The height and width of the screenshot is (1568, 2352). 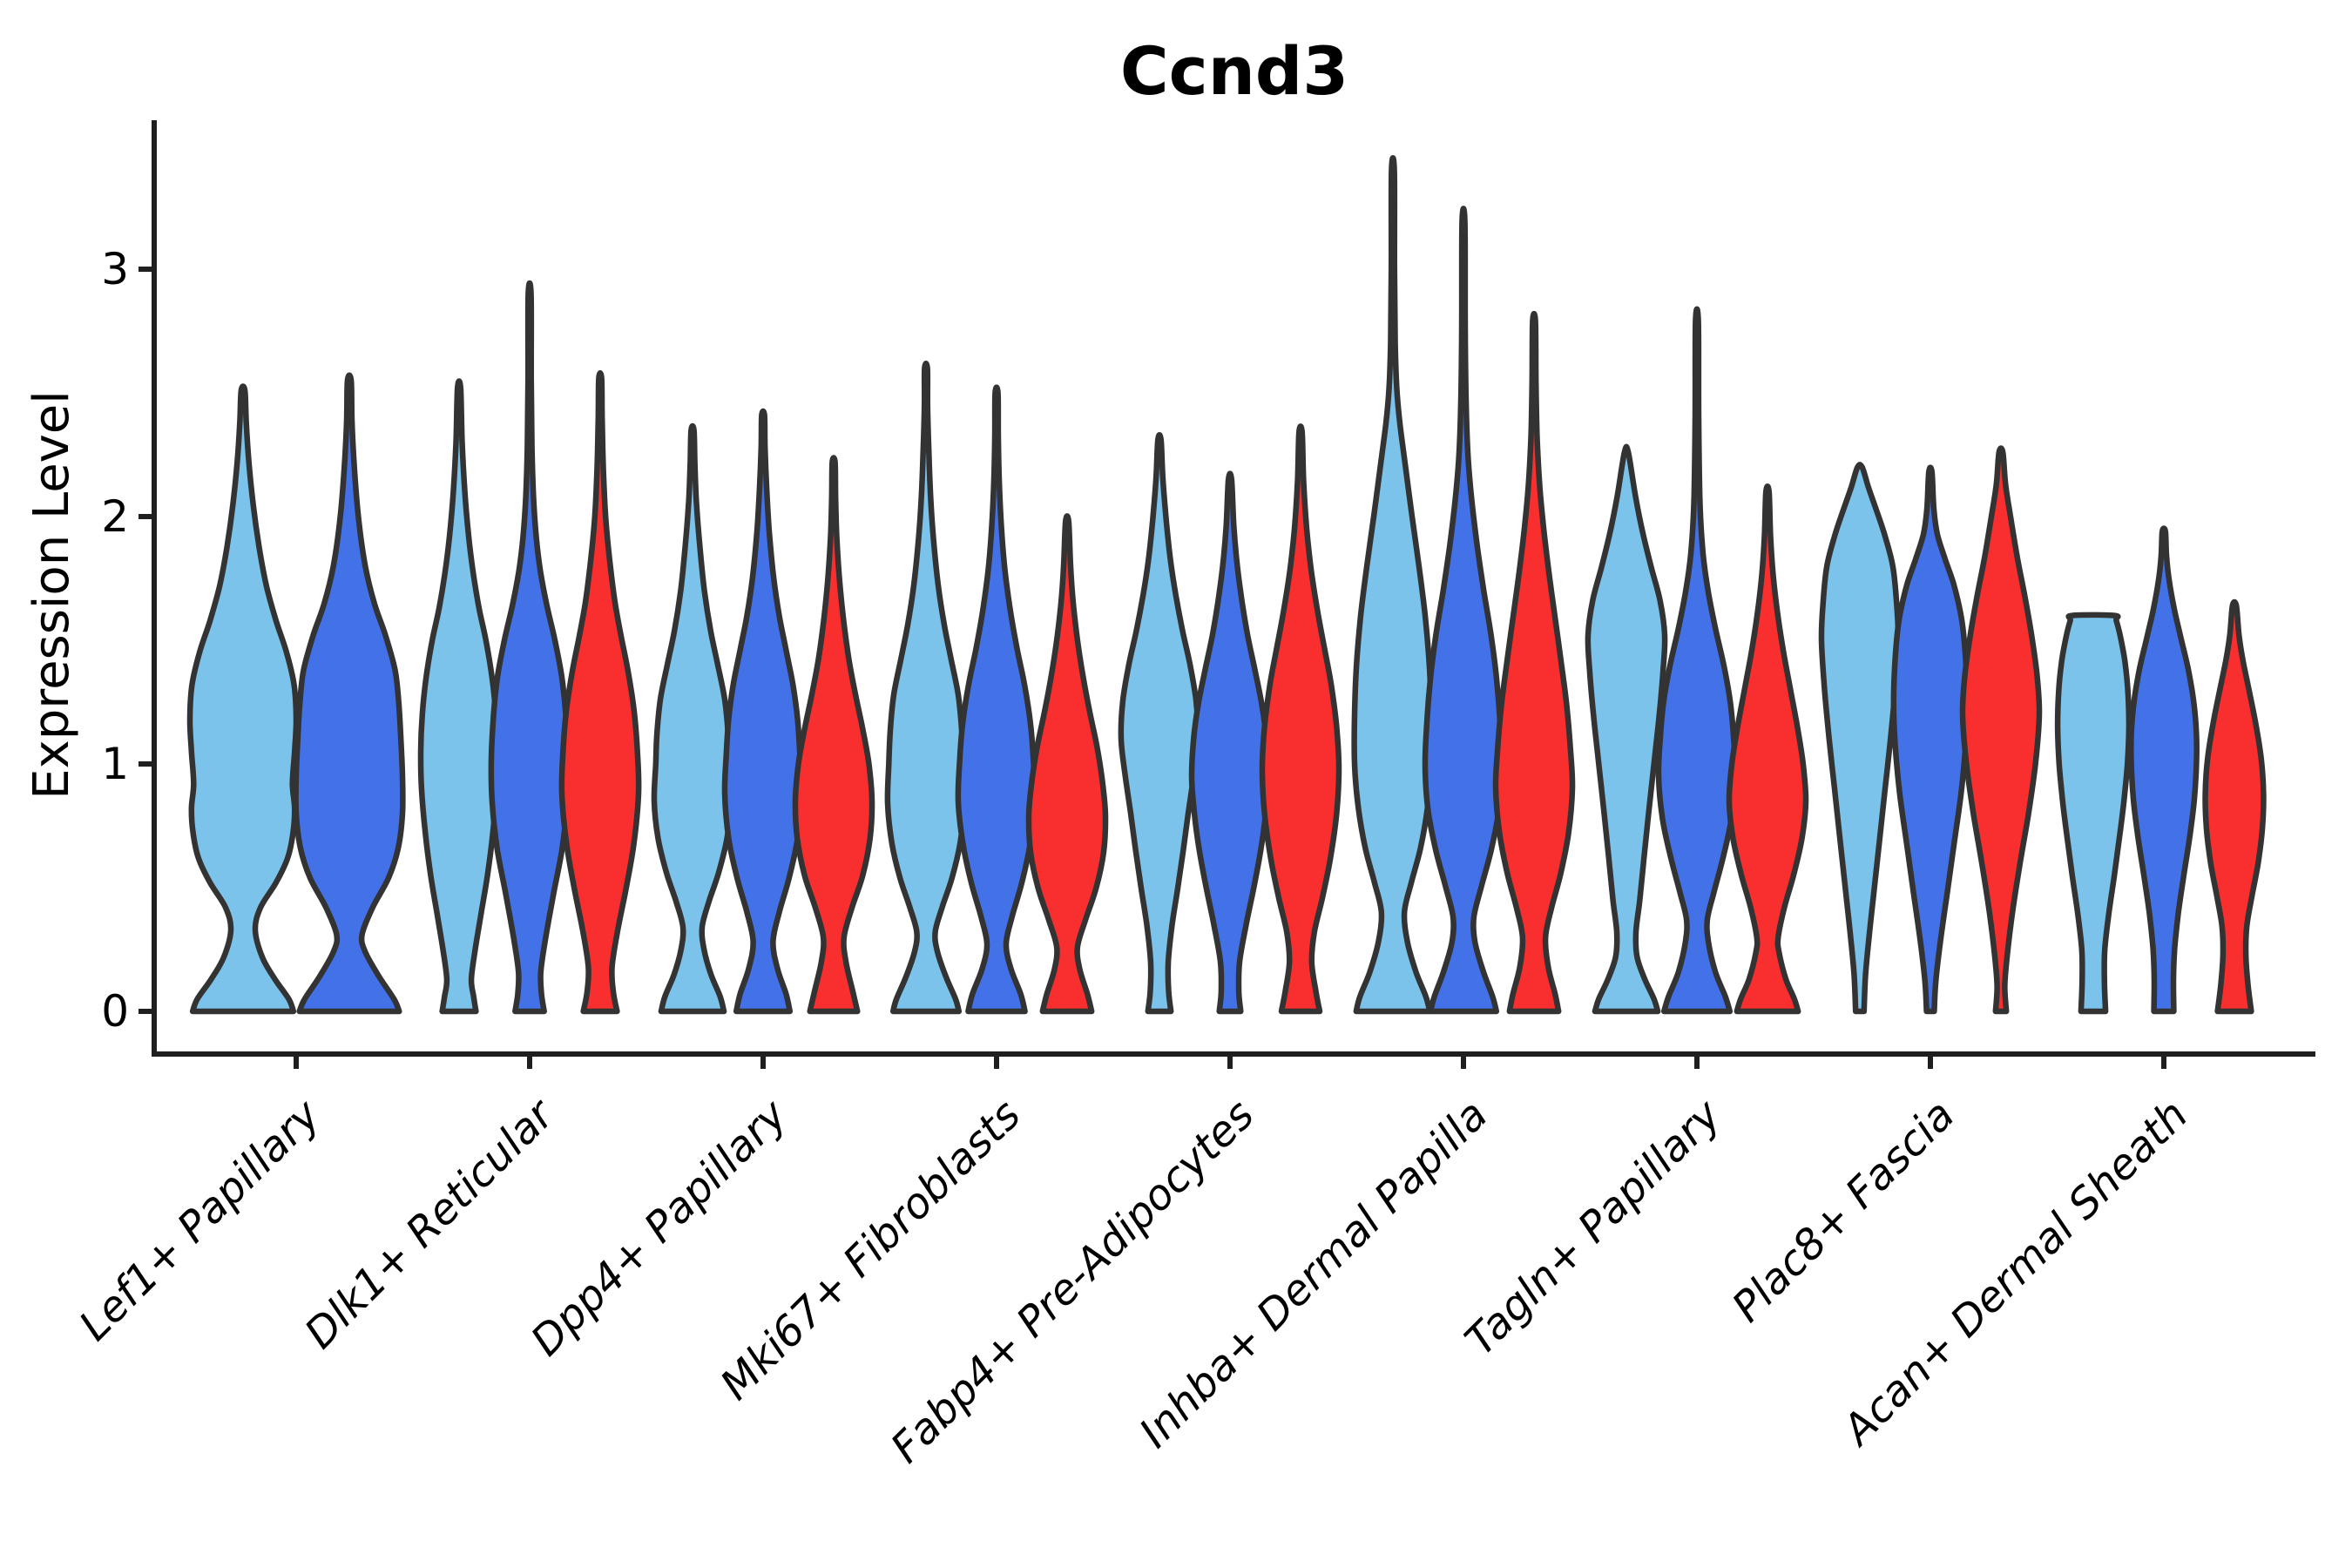 What do you see at coordinates (115, 764) in the screenshot?
I see `y-tick-label: 1` at bounding box center [115, 764].